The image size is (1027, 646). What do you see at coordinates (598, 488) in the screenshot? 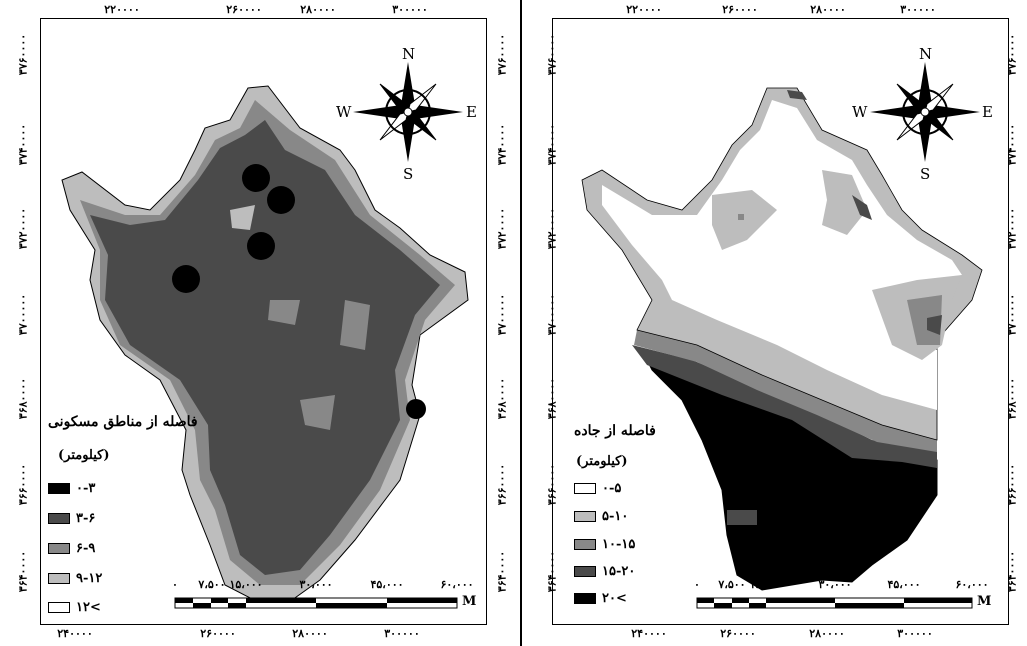
I see `legend-item: ۰-۵` at bounding box center [598, 488].